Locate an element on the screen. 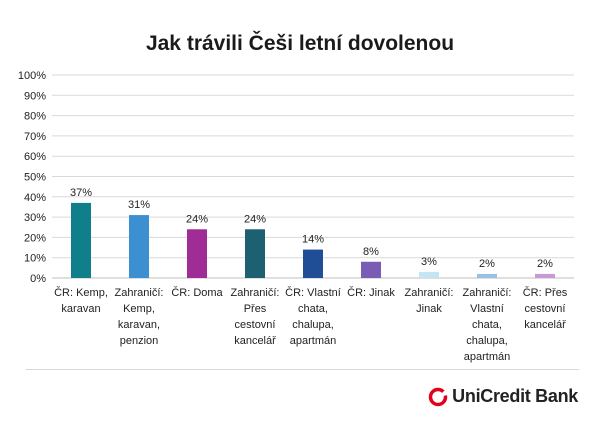 The image size is (600, 424). bar-data-label: 3% is located at coordinates (429, 262).